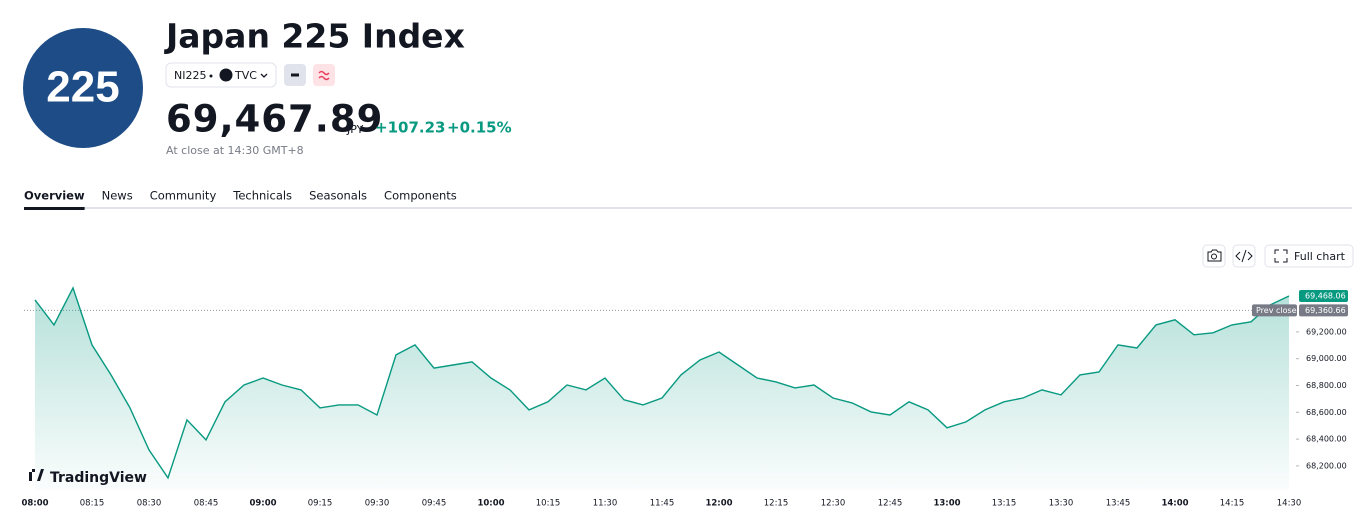 Image resolution: width=1366 pixels, height=526 pixels. I want to click on x-tick-label: 12:15, so click(776, 504).